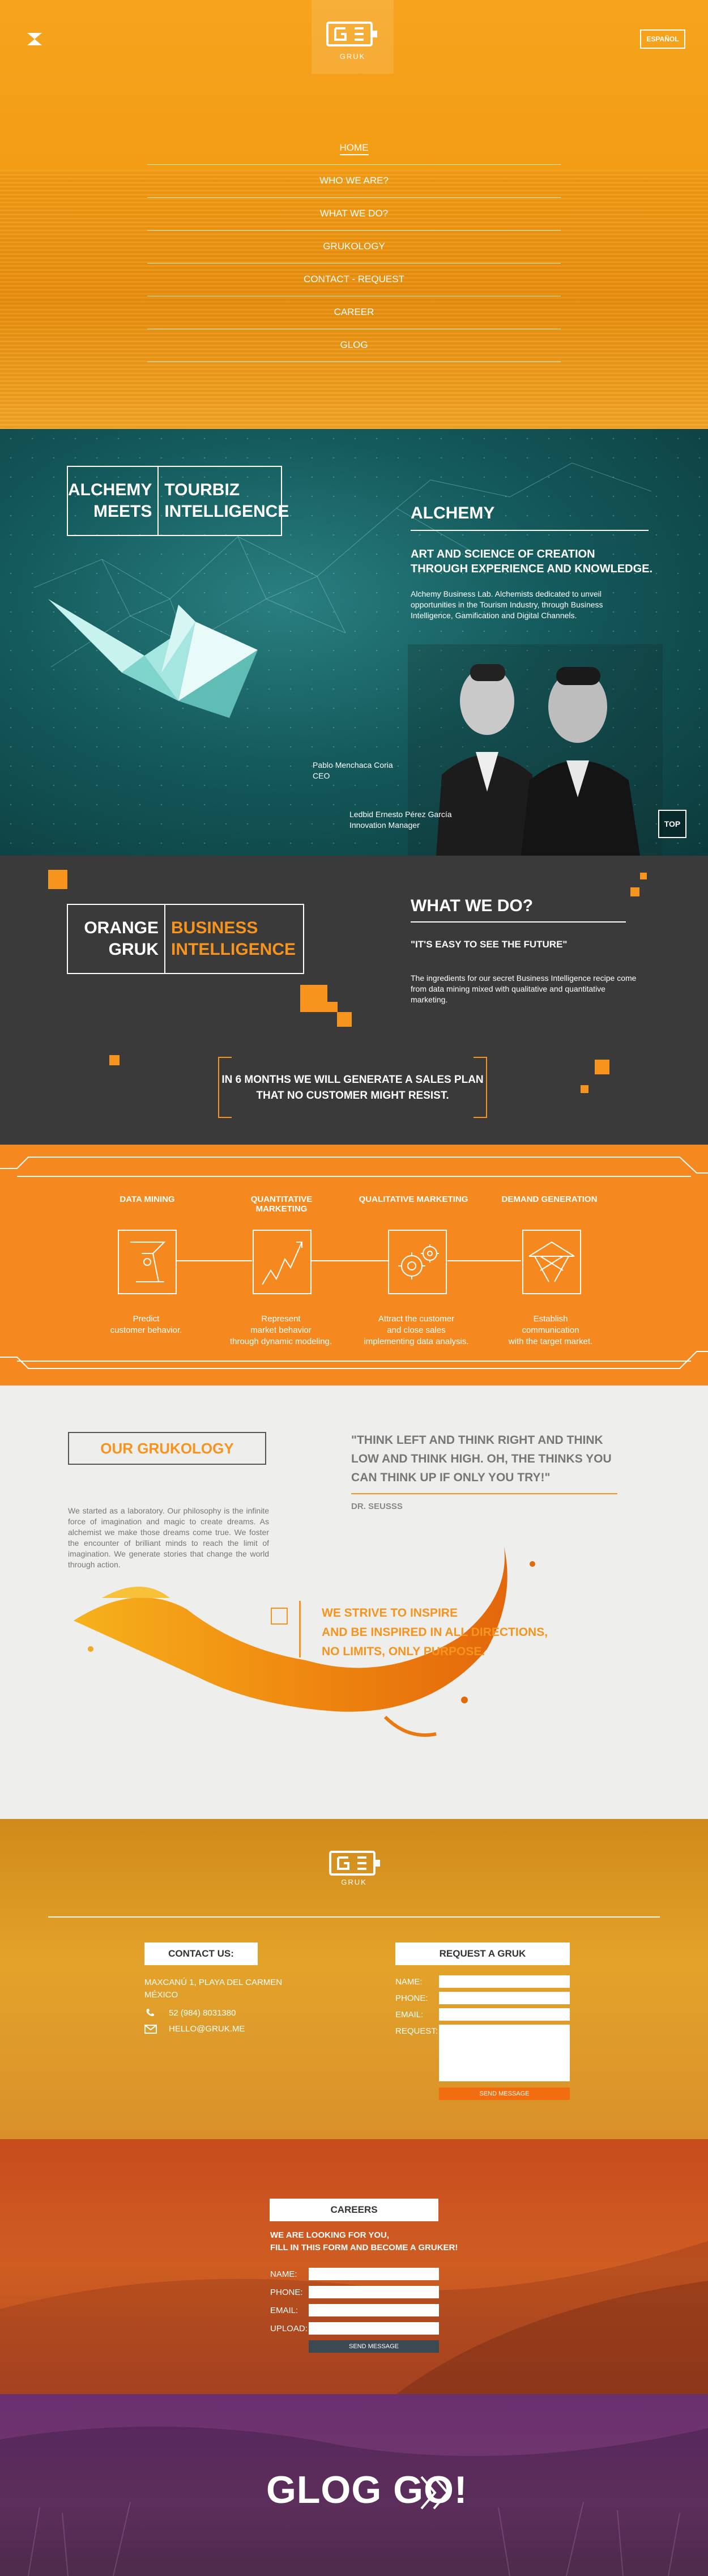  What do you see at coordinates (417, 1341) in the screenshot?
I see `desc-line: implementing data analysis.` at bounding box center [417, 1341].